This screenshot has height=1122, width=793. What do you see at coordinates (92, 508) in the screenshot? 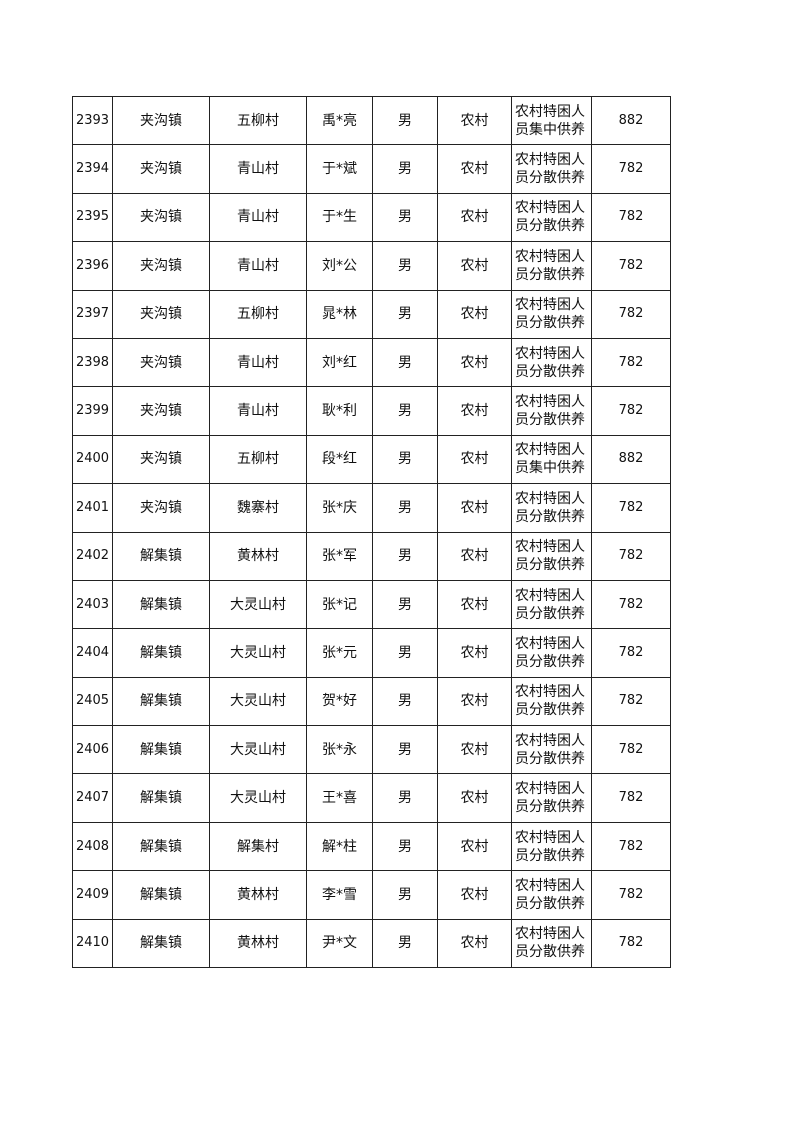
I see `cell-row-number: 2401` at bounding box center [92, 508].